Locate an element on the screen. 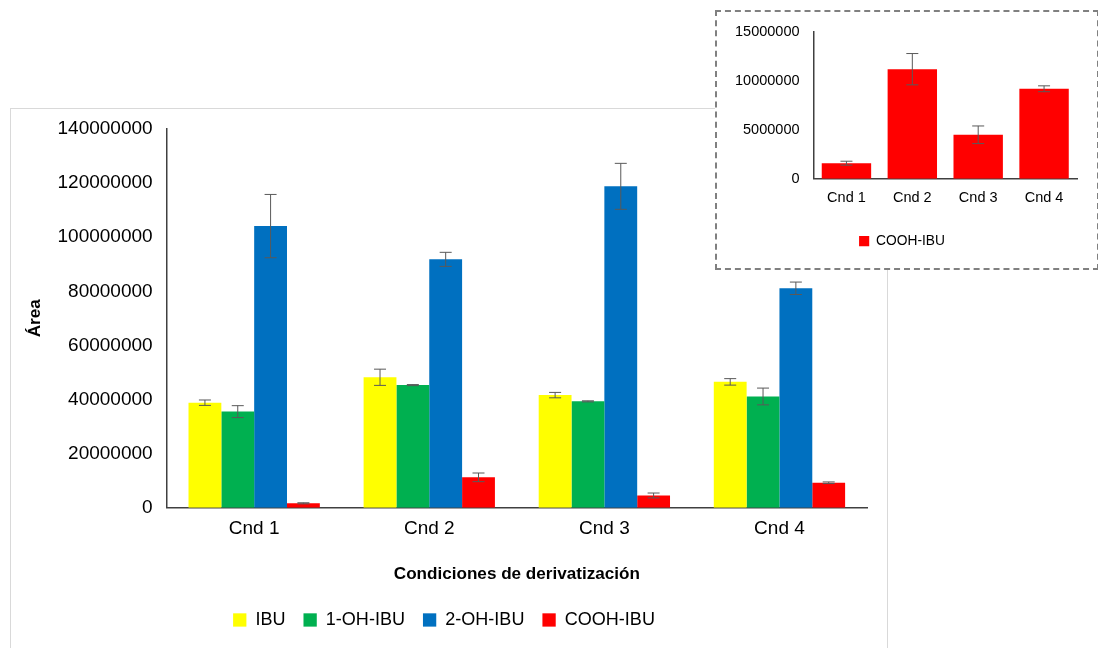  y-tick-label: 40000000 is located at coordinates (110, 398).